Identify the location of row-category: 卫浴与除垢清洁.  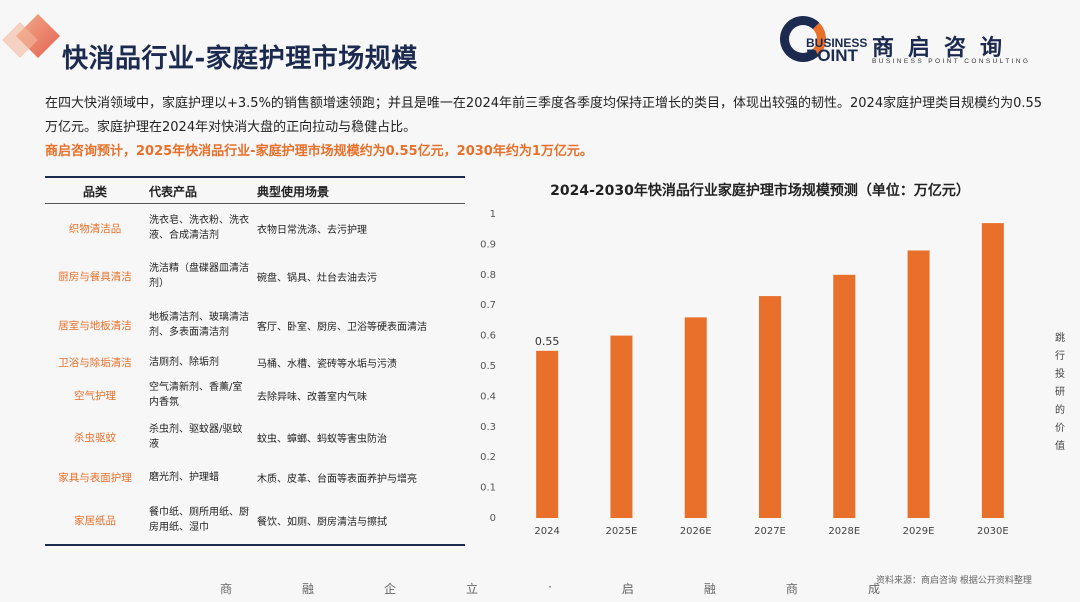
(95, 363).